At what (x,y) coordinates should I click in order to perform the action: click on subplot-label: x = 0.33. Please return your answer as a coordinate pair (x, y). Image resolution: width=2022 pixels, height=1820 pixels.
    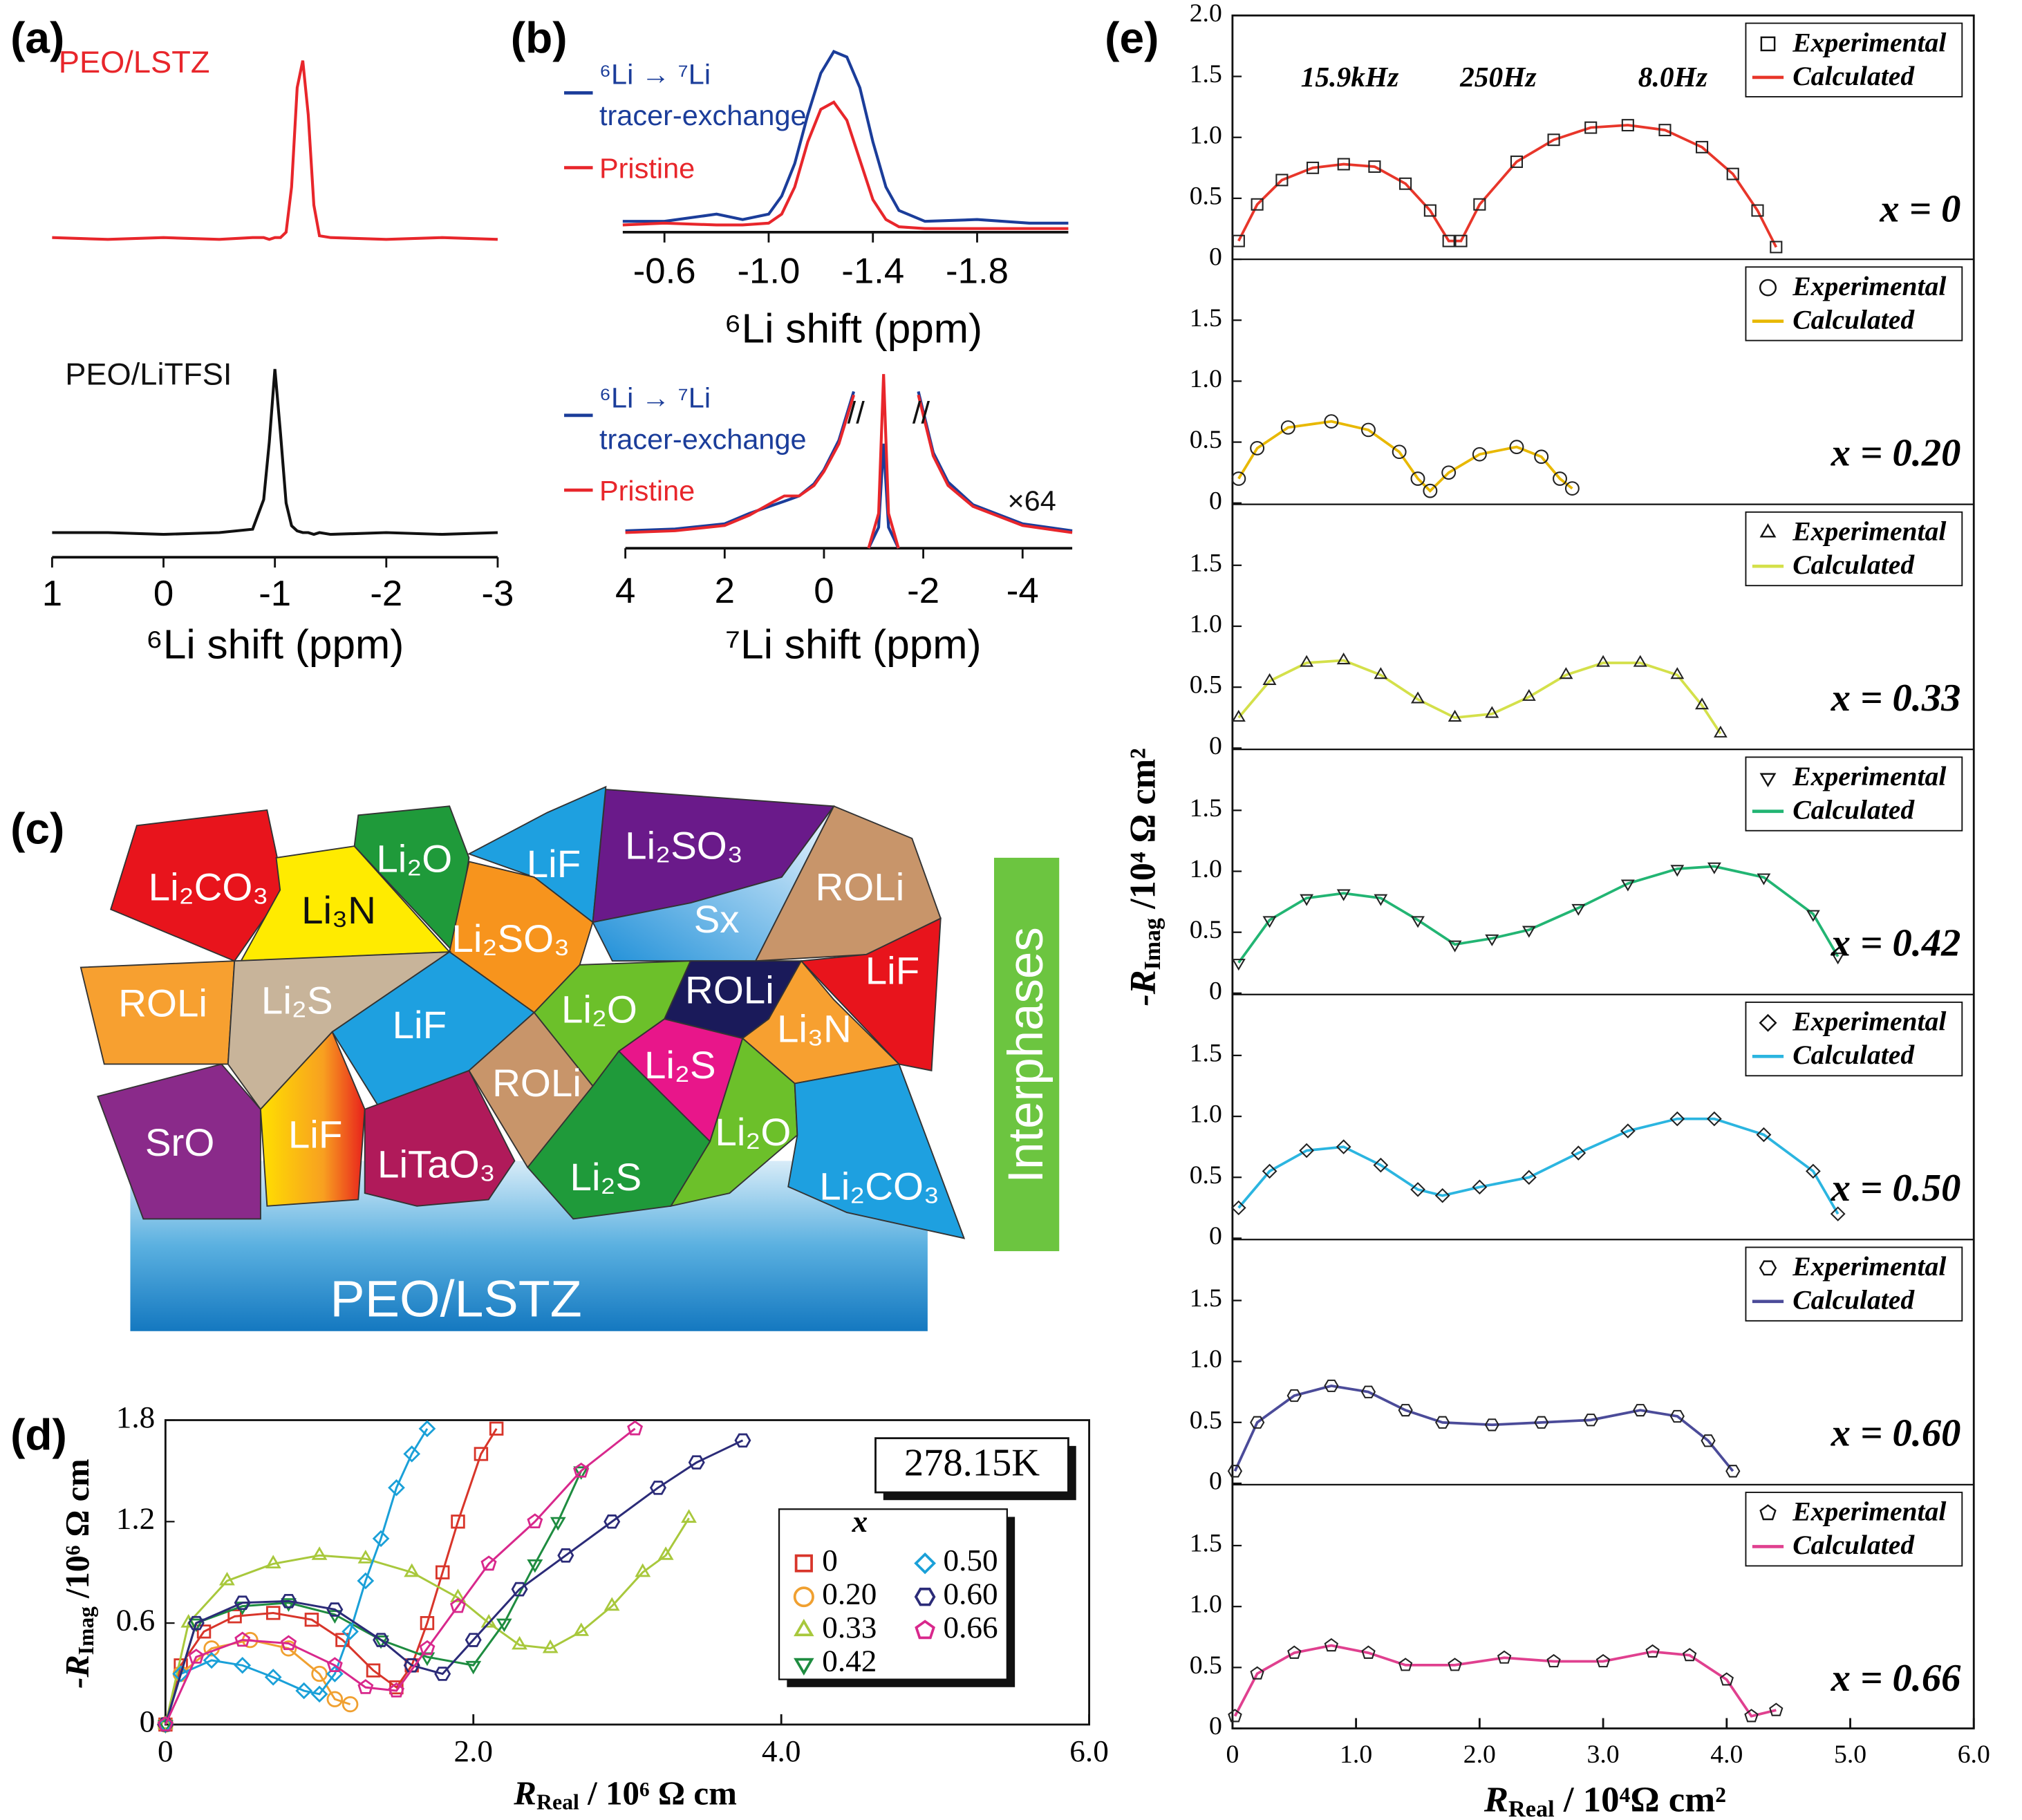
    Looking at the image, I should click on (1896, 698).